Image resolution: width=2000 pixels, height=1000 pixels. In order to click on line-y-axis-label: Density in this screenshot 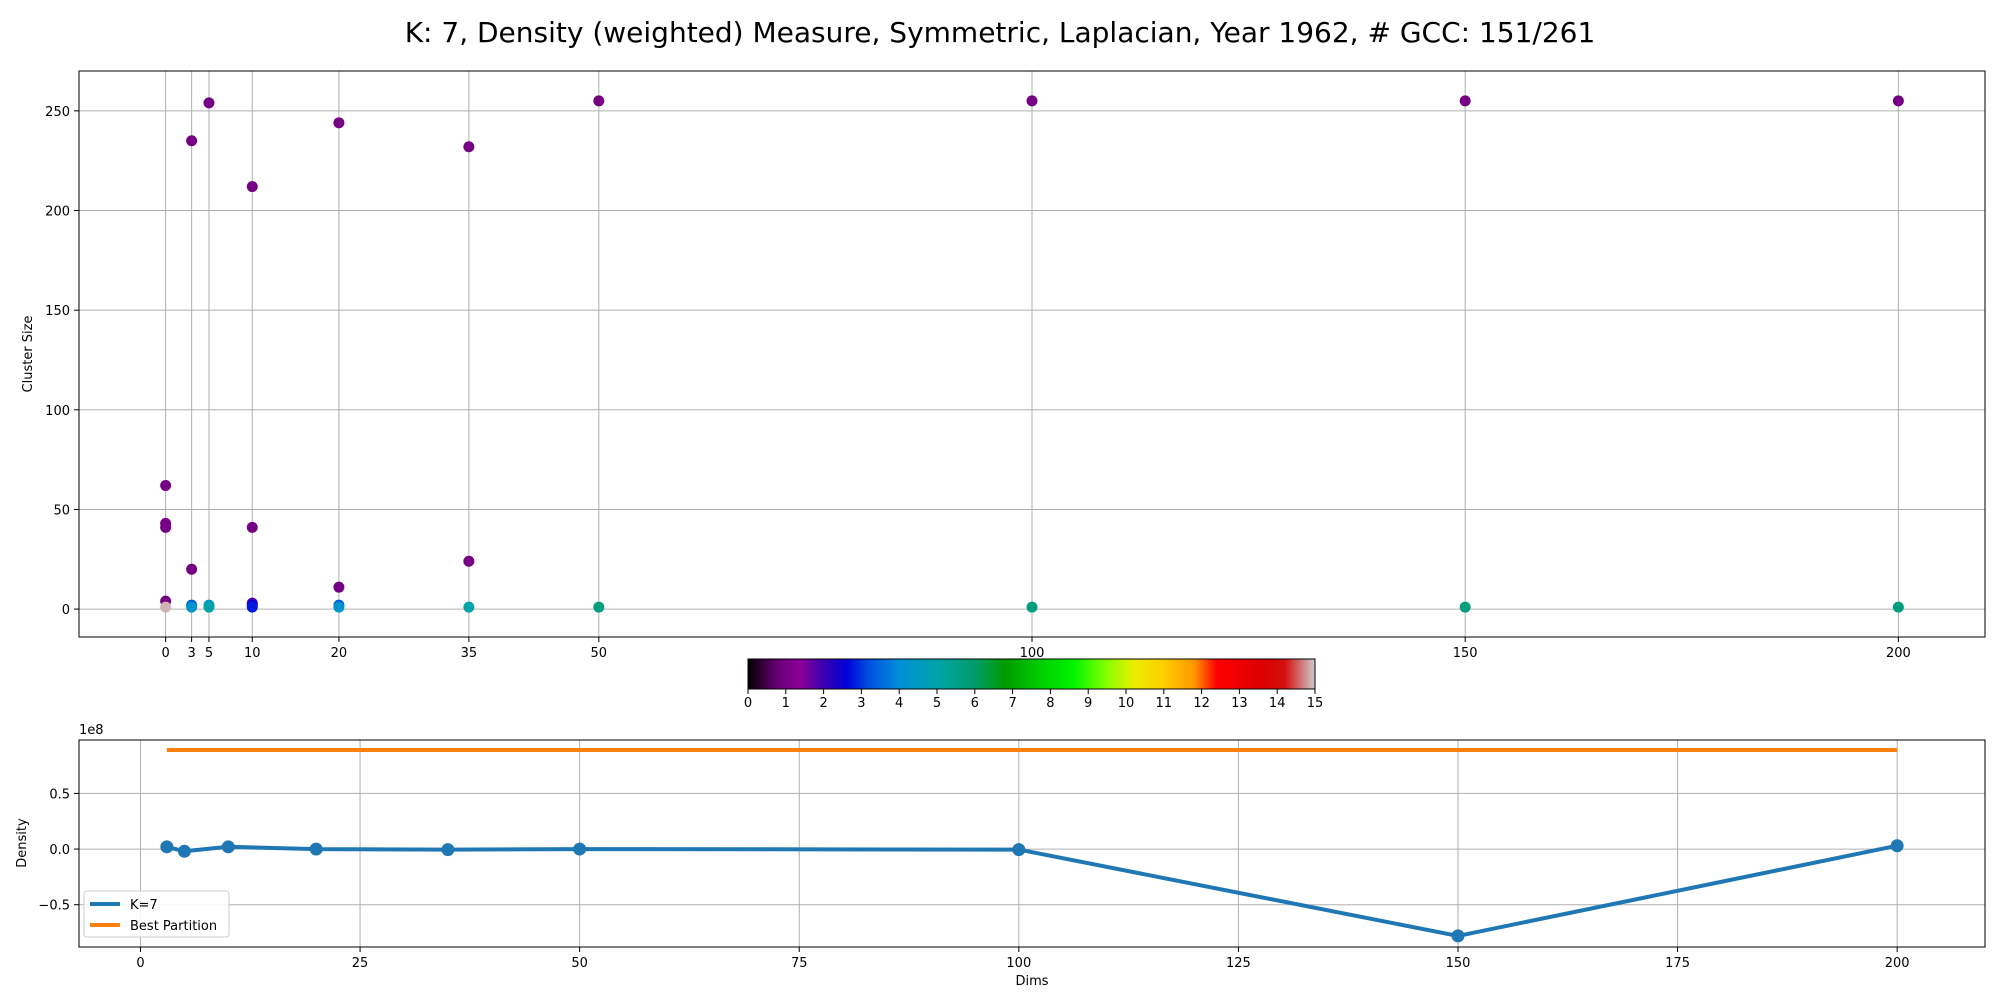, I will do `click(22, 843)`.